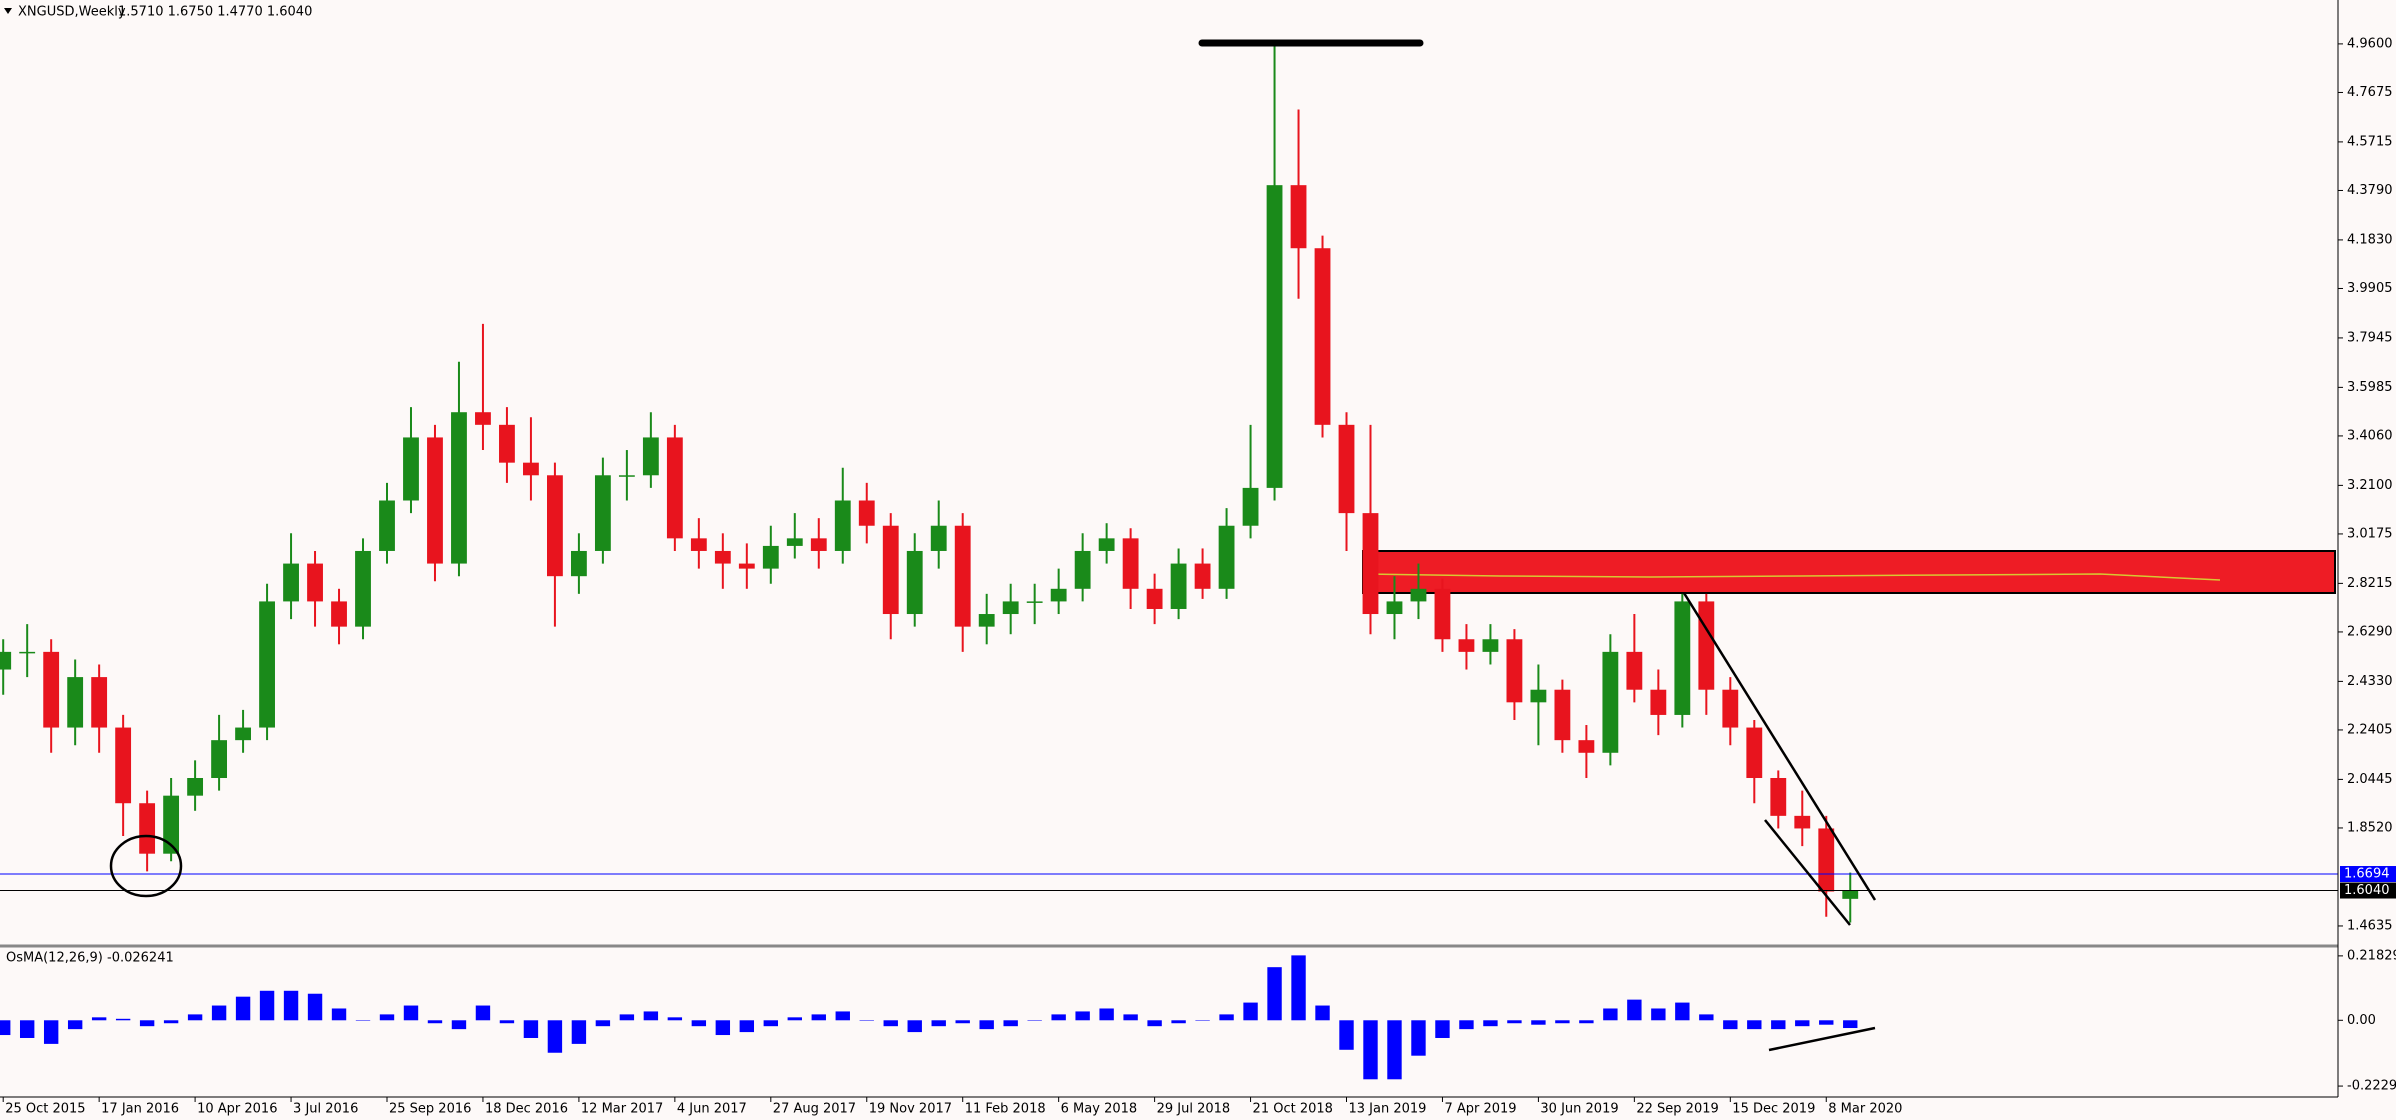 The height and width of the screenshot is (1120, 2396). I want to click on x-tick-label: 3 Jul 2016, so click(325, 1109).